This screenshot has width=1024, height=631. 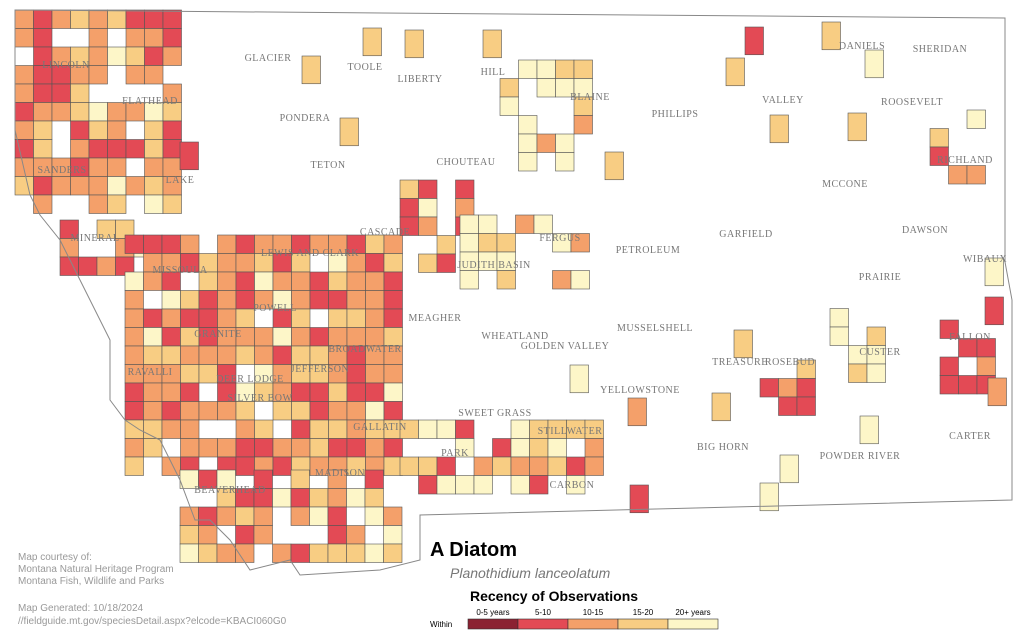 I want to click on legend-label: 15-20, so click(x=643, y=612).